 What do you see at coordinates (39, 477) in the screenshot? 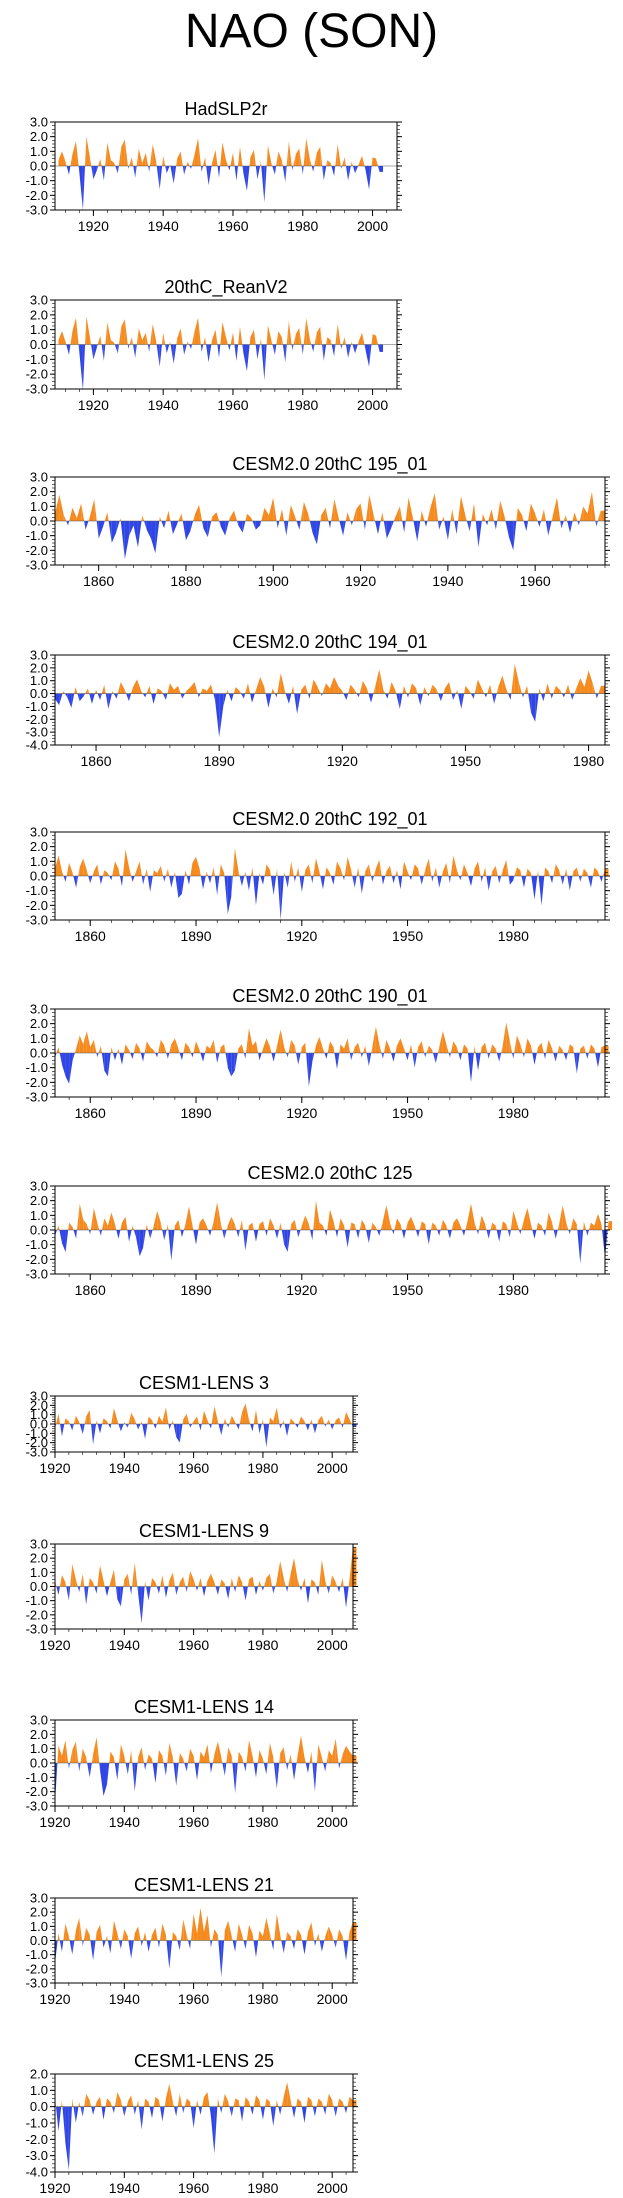
I see `y-tick-label: 3.0` at bounding box center [39, 477].